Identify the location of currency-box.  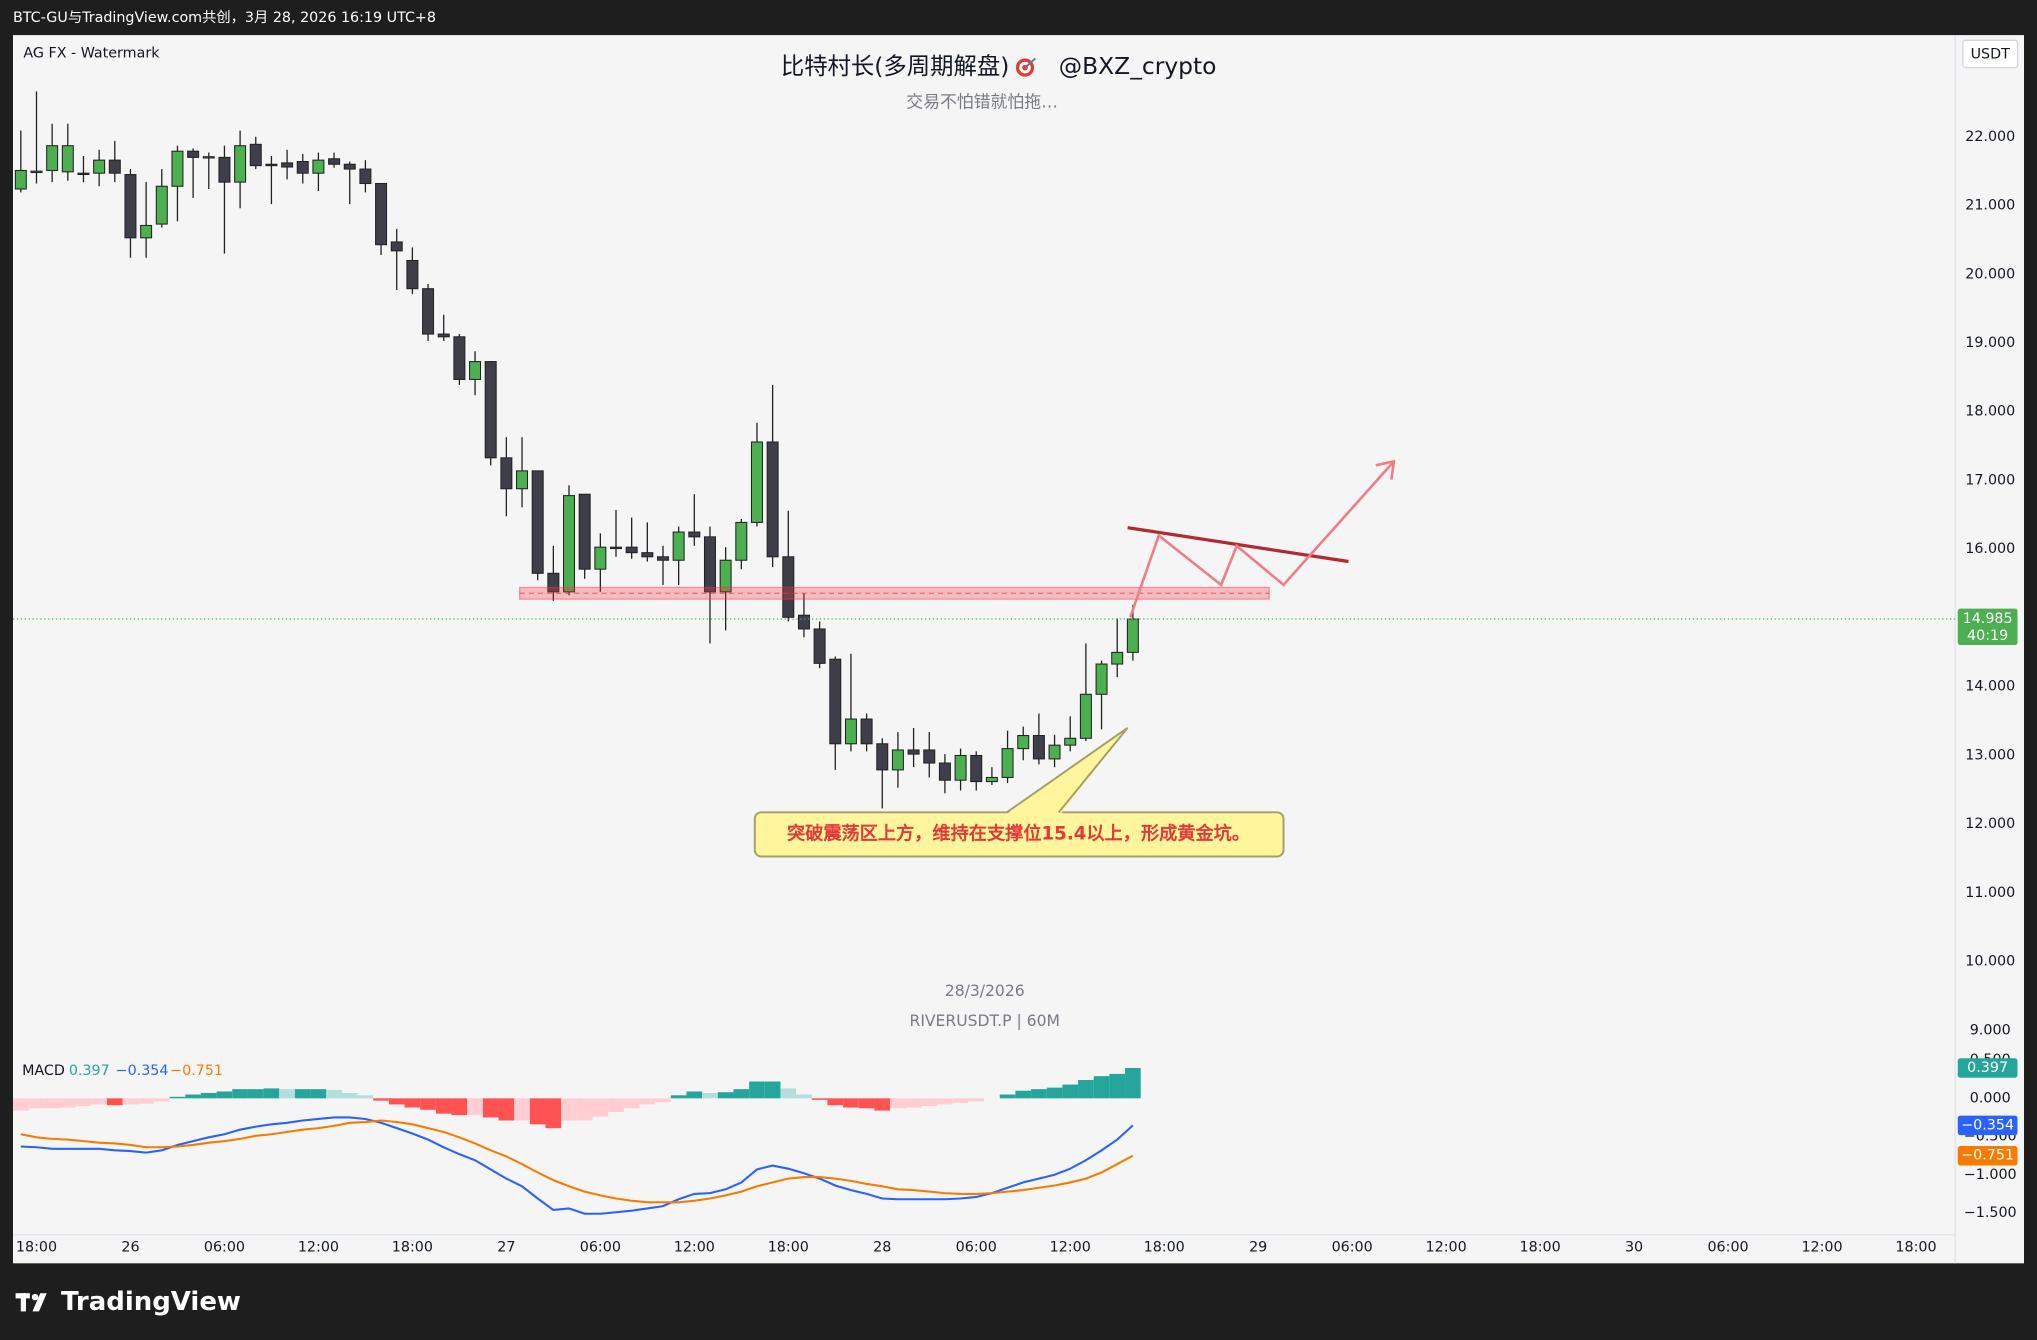
(1990, 54).